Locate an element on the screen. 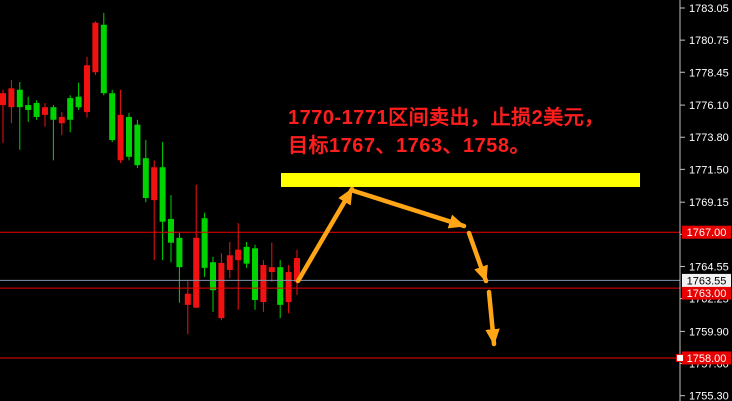 The image size is (732, 401). y-axis-label: 1776.10 is located at coordinates (709, 106).